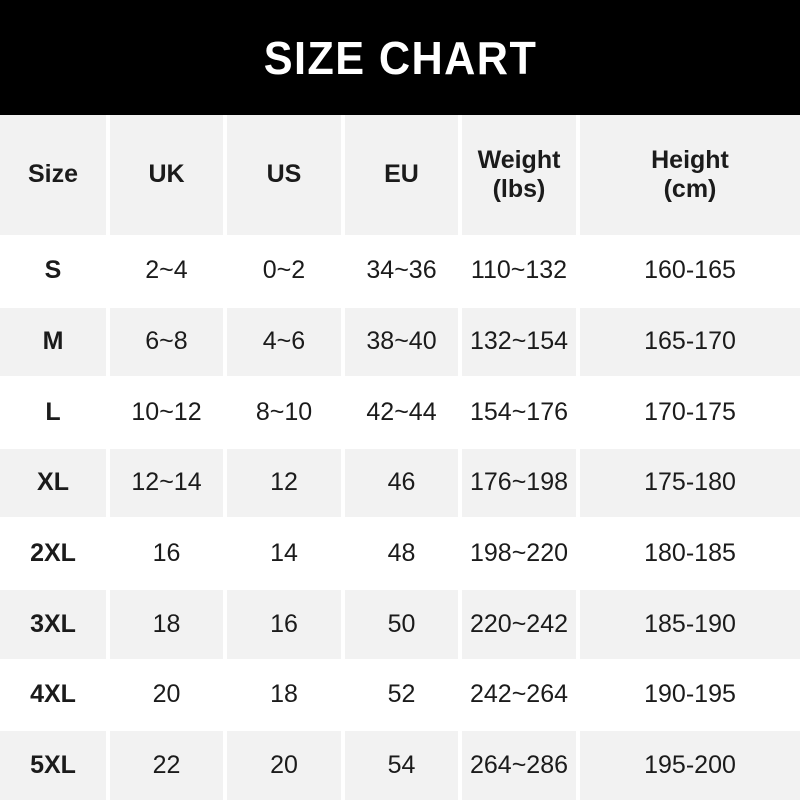 Image resolution: width=800 pixels, height=800 pixels. What do you see at coordinates (55, 482) in the screenshot?
I see `cell-size: XL` at bounding box center [55, 482].